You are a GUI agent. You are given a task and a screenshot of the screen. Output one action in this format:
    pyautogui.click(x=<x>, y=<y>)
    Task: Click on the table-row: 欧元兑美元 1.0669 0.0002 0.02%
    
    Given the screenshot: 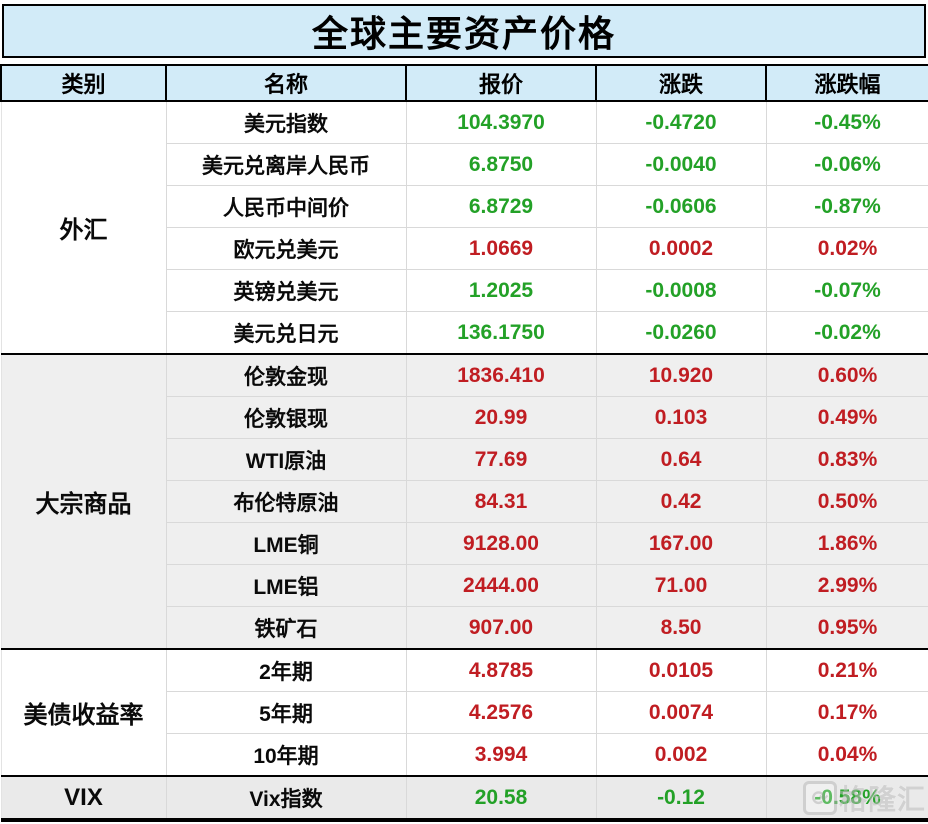 What is the action you would take?
    pyautogui.click(x=464, y=248)
    